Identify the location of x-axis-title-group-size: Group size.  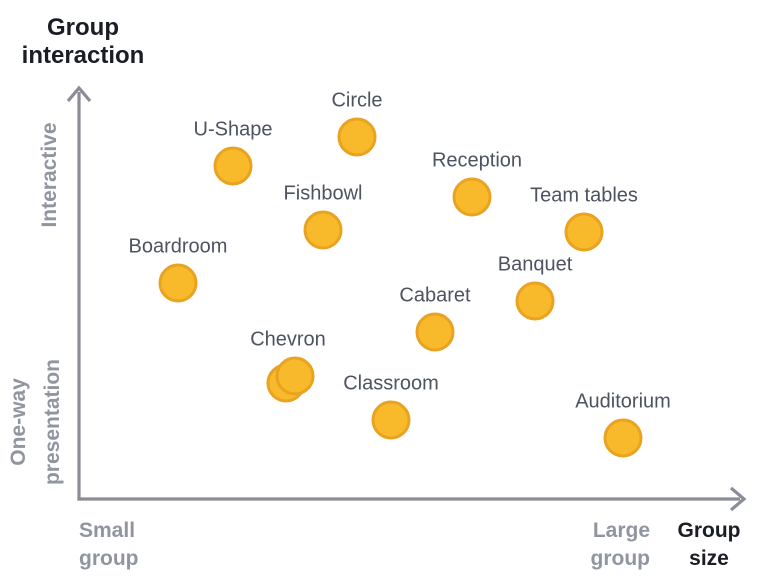
(709, 545).